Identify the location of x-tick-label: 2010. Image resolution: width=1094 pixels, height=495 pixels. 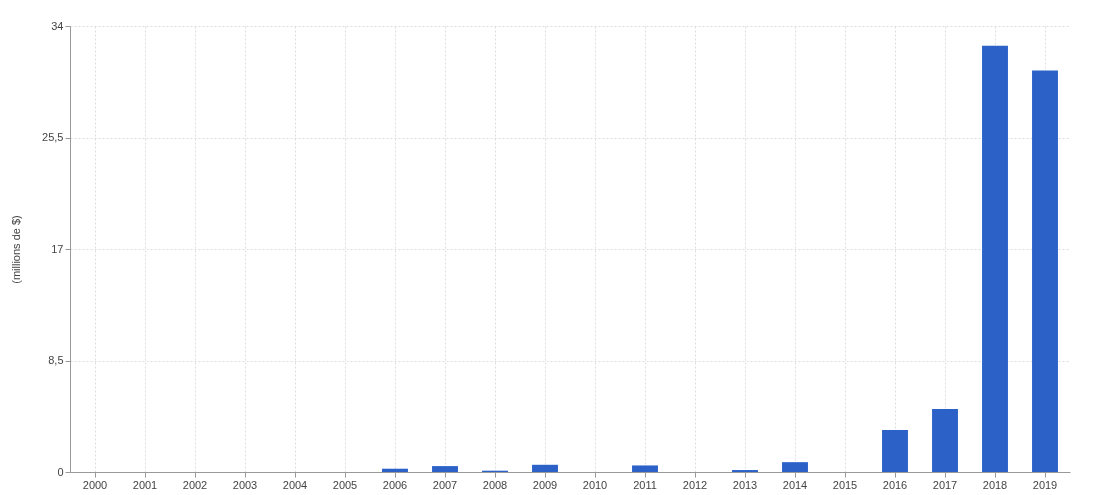
(595, 484).